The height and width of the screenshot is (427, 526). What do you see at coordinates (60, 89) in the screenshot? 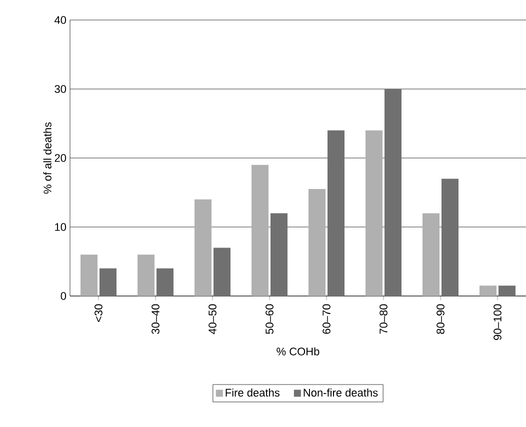
I see `y-tick-label: 30` at bounding box center [60, 89].